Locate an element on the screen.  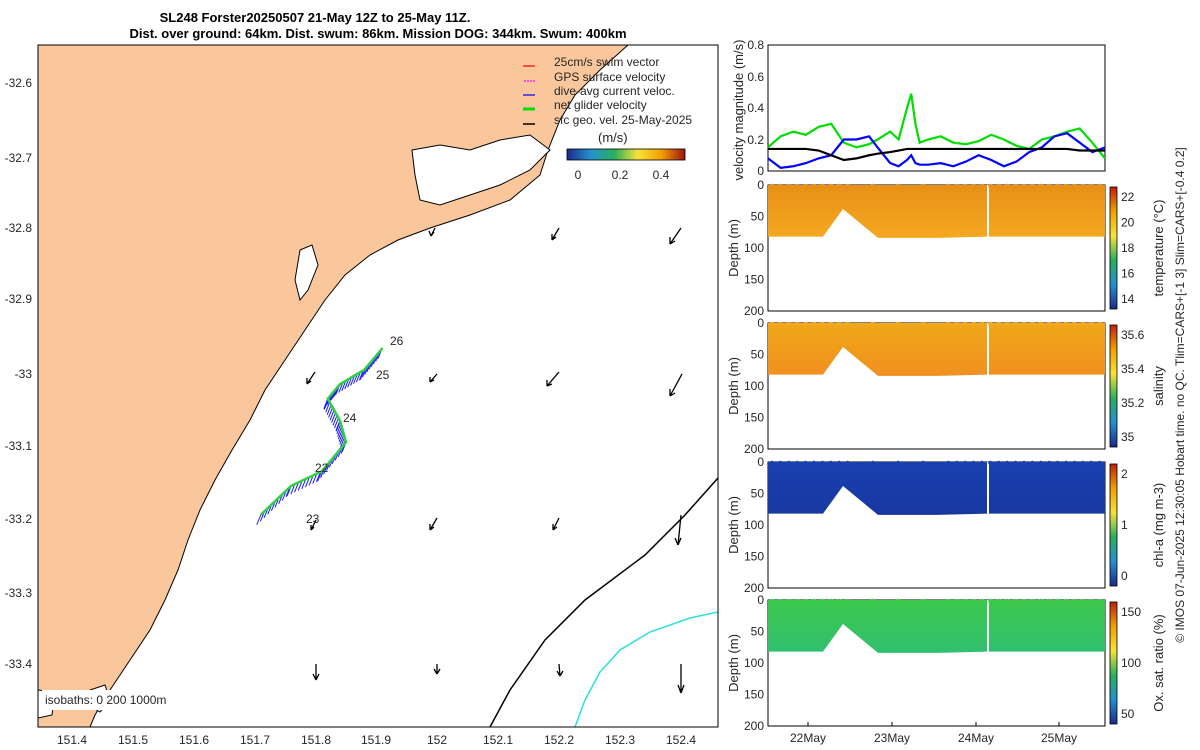
lat-tick: -32.8 is located at coordinates (19, 228).